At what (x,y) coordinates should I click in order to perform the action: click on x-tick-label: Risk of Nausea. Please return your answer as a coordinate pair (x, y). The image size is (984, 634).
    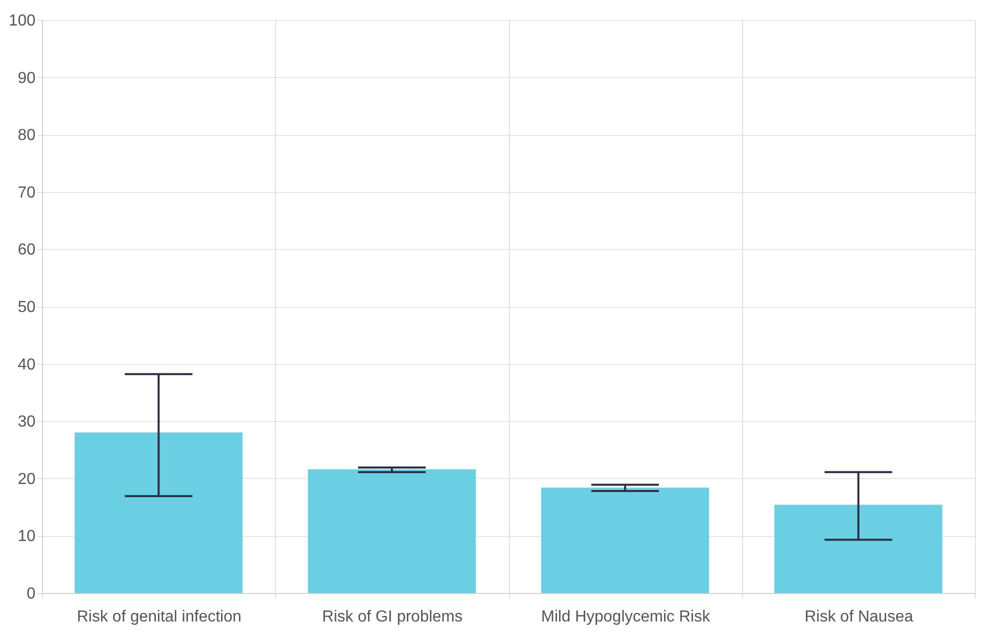
    Looking at the image, I should click on (859, 617).